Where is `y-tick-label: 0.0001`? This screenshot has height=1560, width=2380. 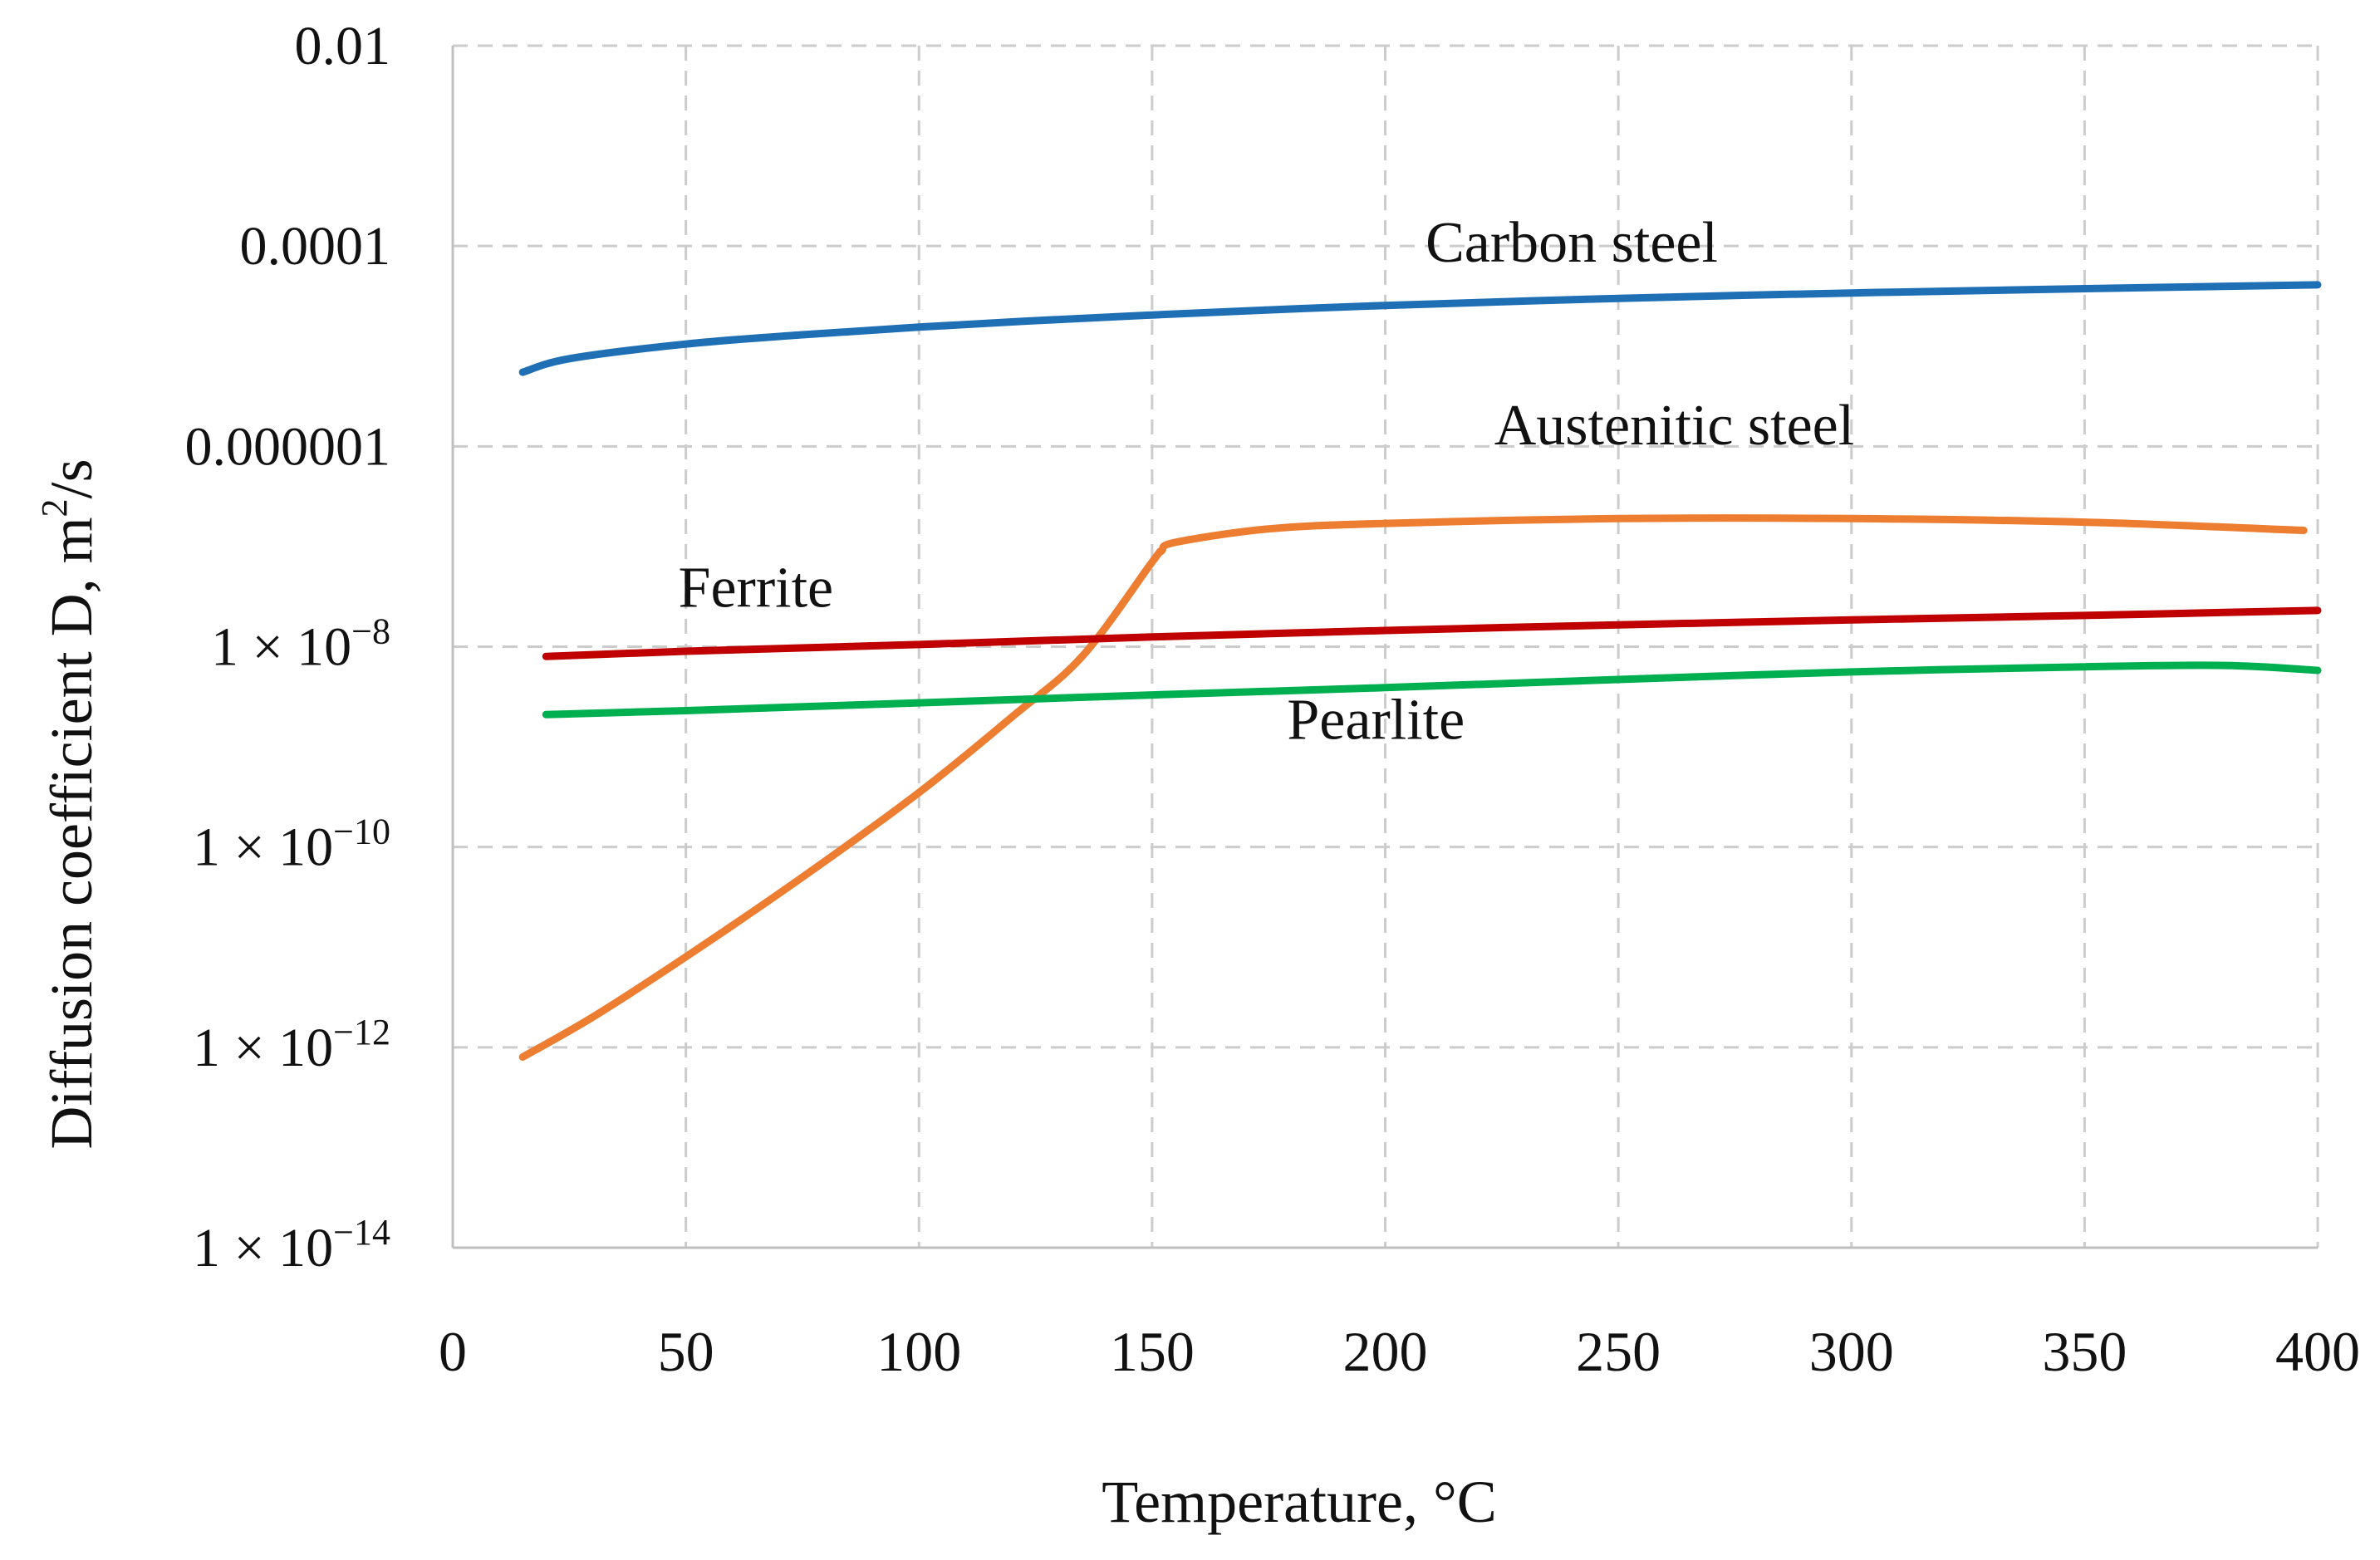
y-tick-label: 0.0001 is located at coordinates (315, 246).